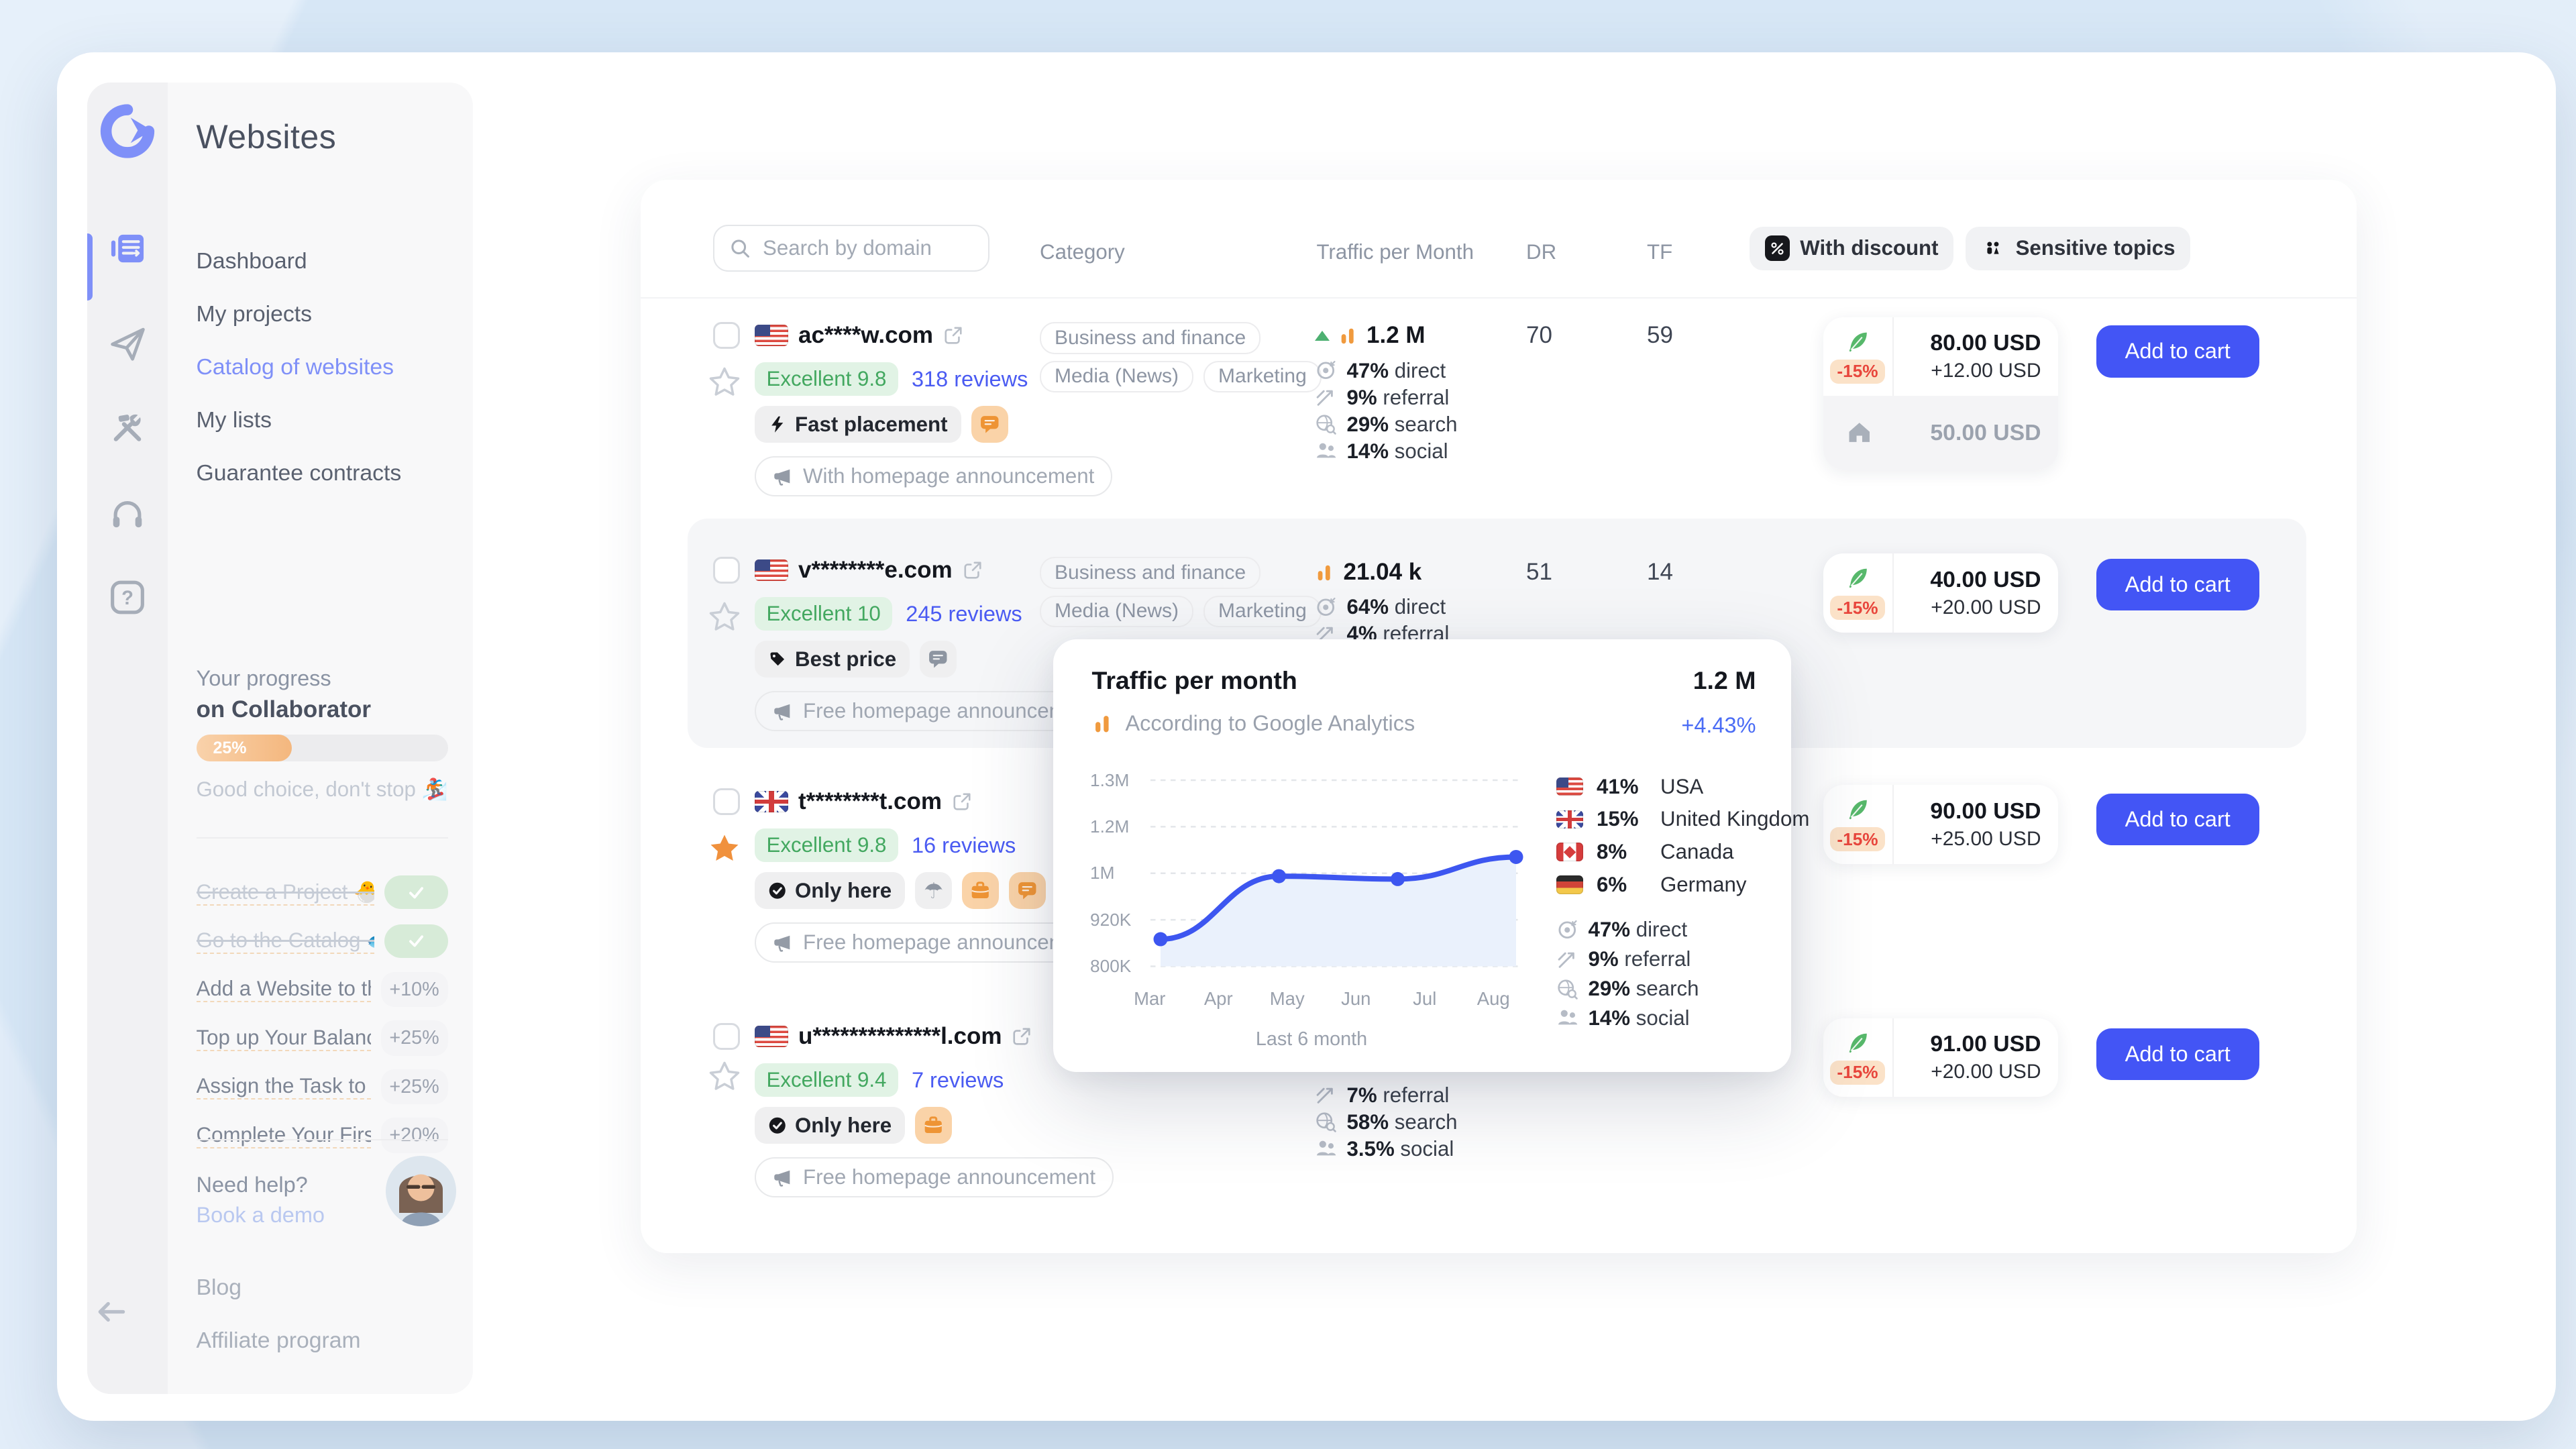  What do you see at coordinates (127, 738) in the screenshot?
I see `sidebar-icon-rail` at bounding box center [127, 738].